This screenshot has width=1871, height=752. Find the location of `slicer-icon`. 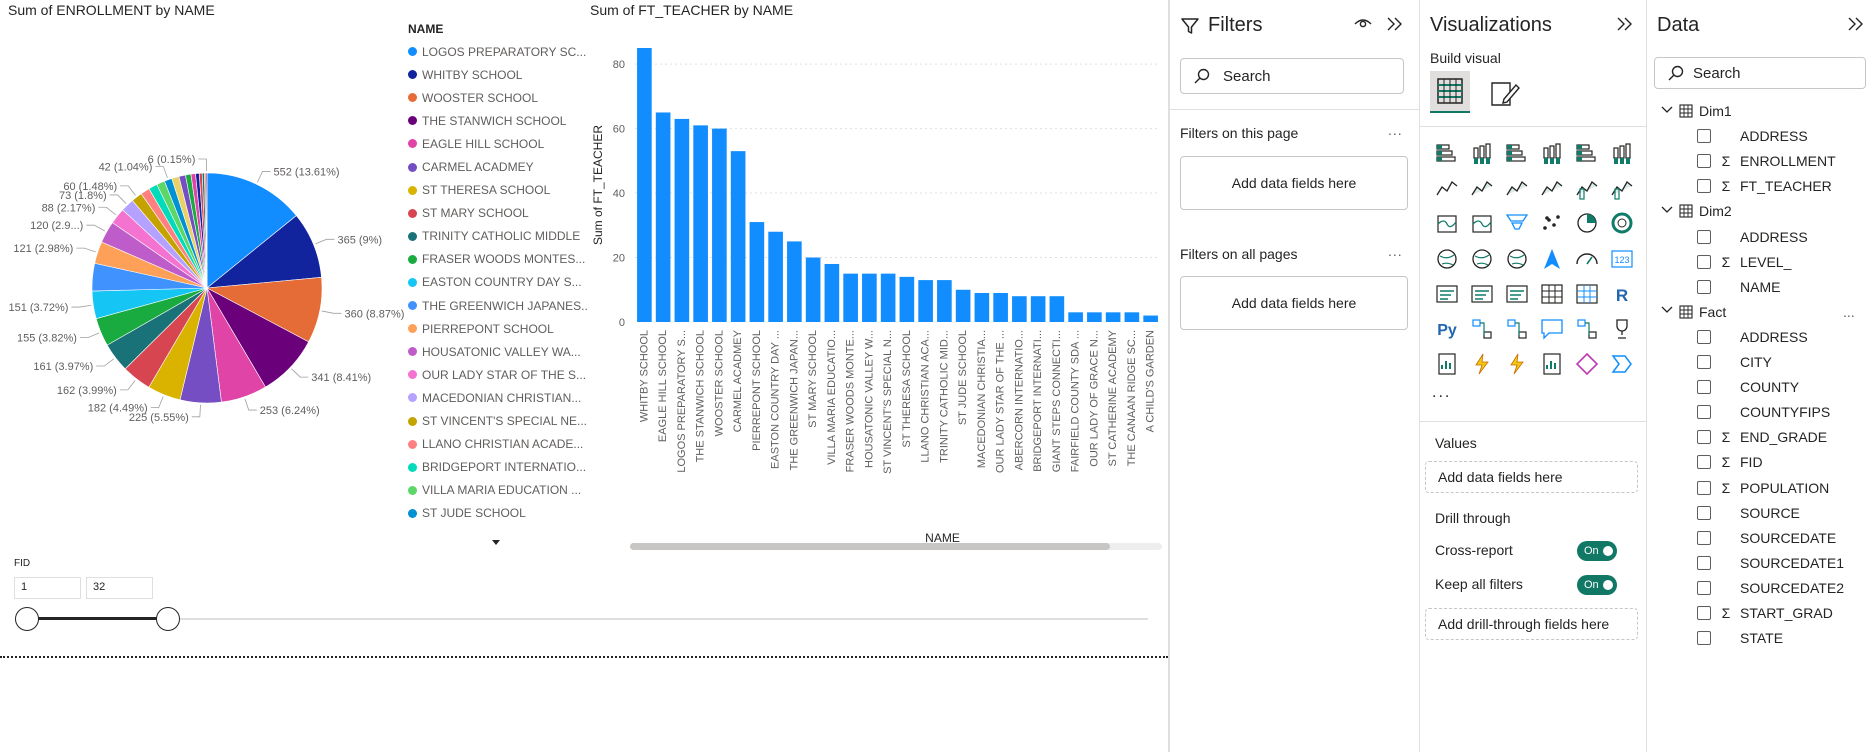

slicer-icon is located at coordinates (1517, 294).